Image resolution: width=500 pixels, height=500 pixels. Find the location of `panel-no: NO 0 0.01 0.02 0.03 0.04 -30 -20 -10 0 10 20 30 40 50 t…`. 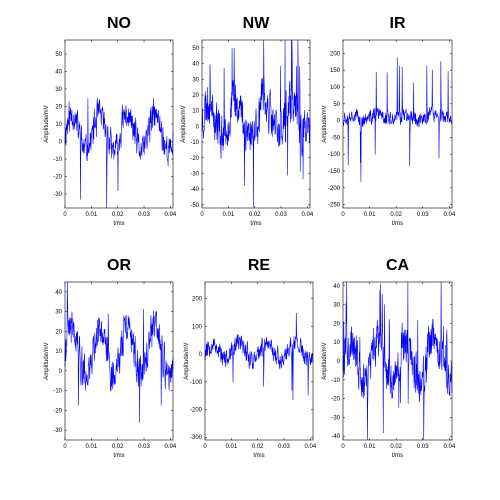

panel-no: NO 0 0.01 0.02 0.03 0.04 -30 -20 -10 0 10 20 30 40 50 t… is located at coordinates (110, 121).